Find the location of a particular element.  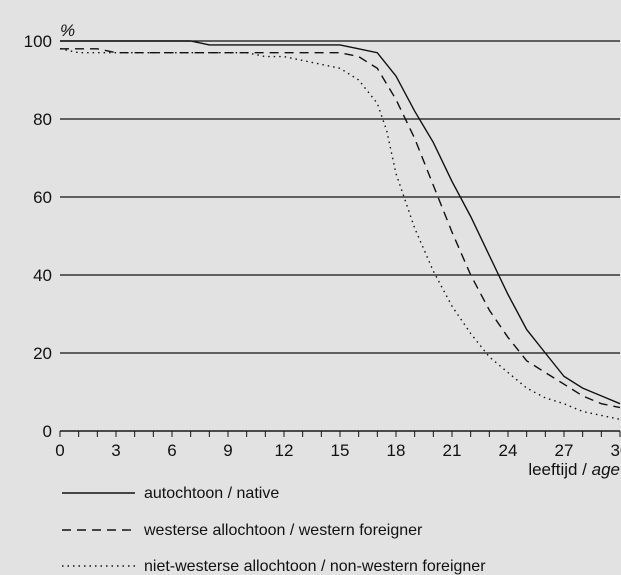

x-axis-label-italic: age is located at coordinates (606, 469).